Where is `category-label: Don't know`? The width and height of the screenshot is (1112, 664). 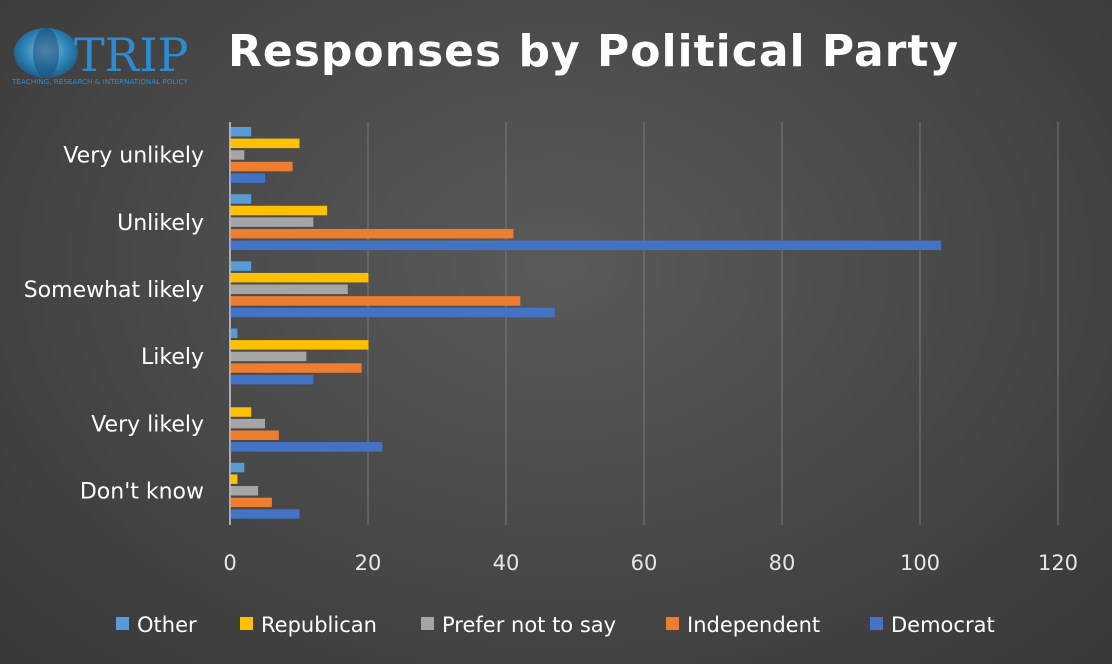 category-label: Don't know is located at coordinates (142, 491).